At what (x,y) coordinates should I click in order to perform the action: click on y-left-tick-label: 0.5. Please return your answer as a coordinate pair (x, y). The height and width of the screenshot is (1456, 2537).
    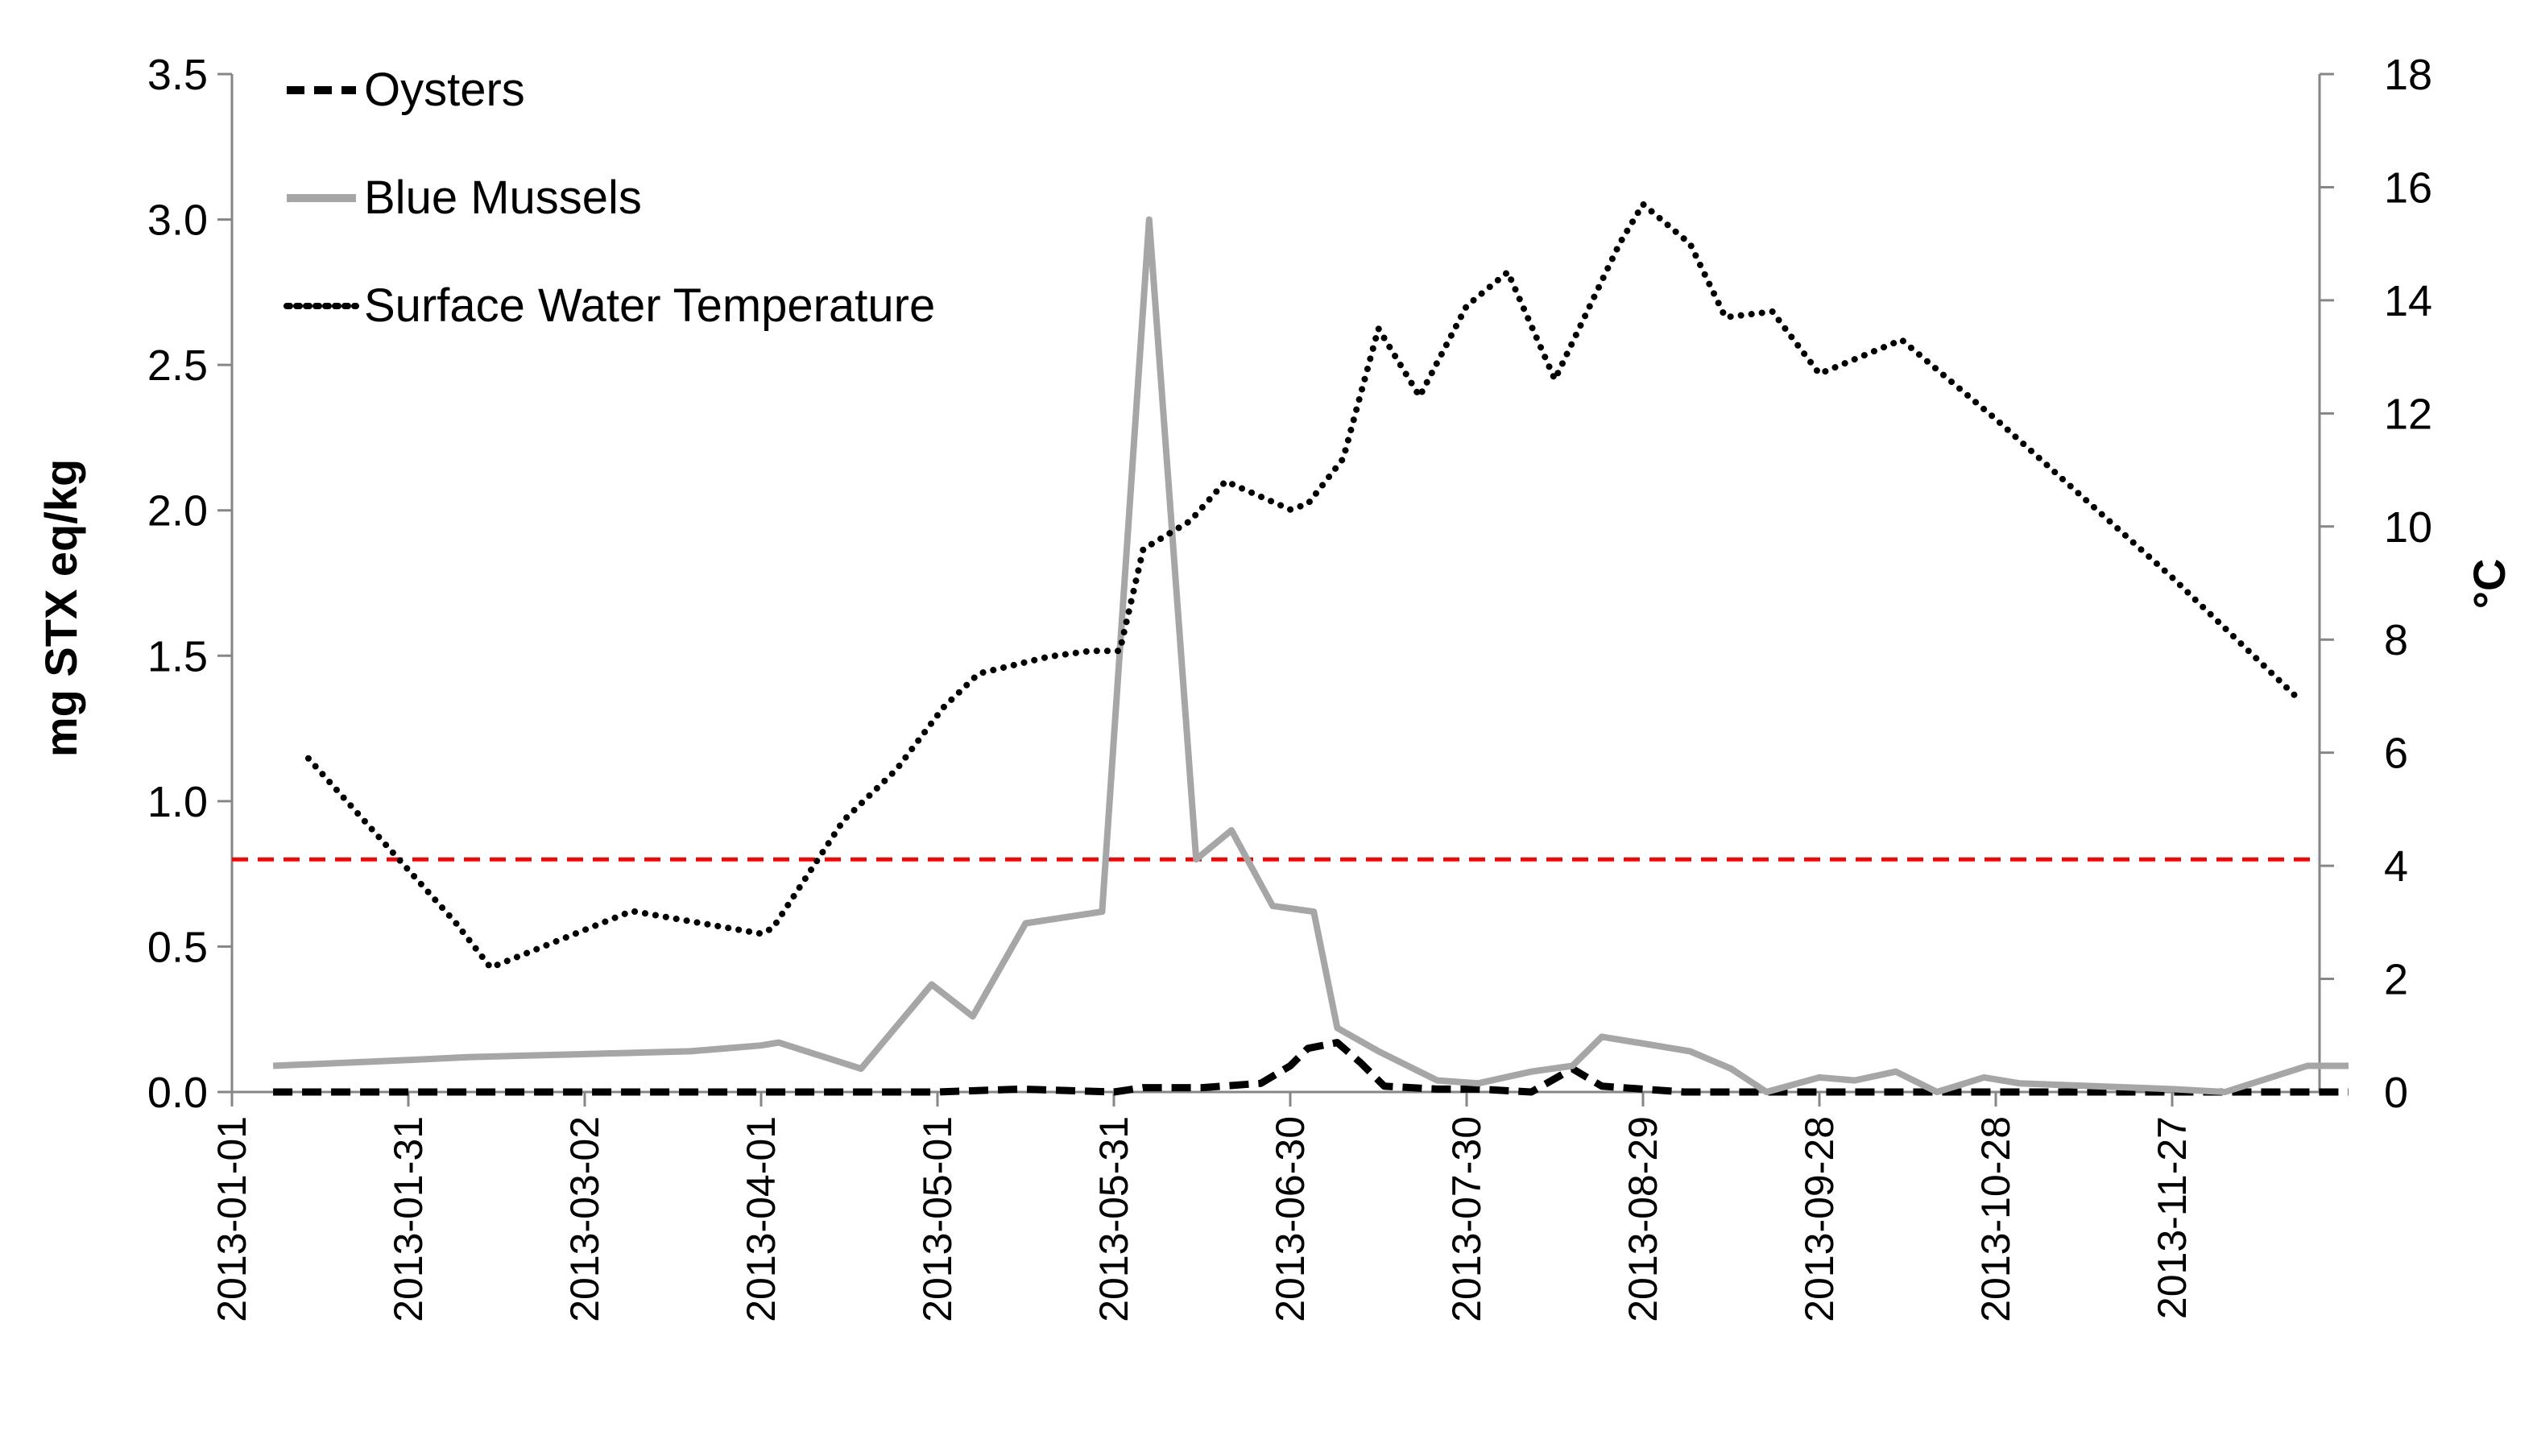
    Looking at the image, I should click on (178, 947).